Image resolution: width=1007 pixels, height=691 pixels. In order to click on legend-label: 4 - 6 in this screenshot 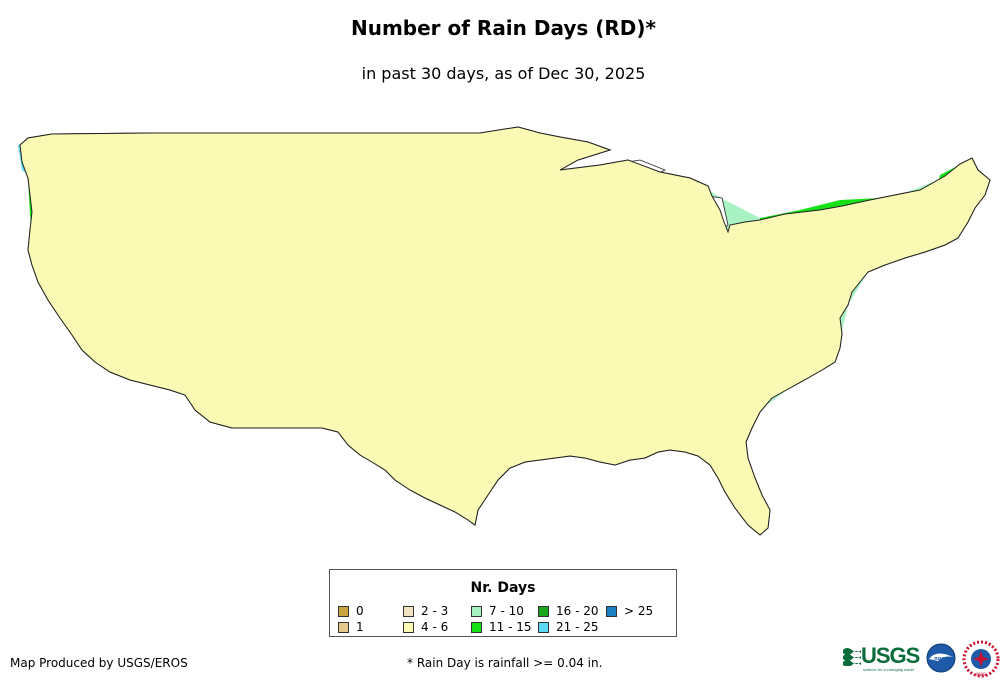, I will do `click(435, 627)`.